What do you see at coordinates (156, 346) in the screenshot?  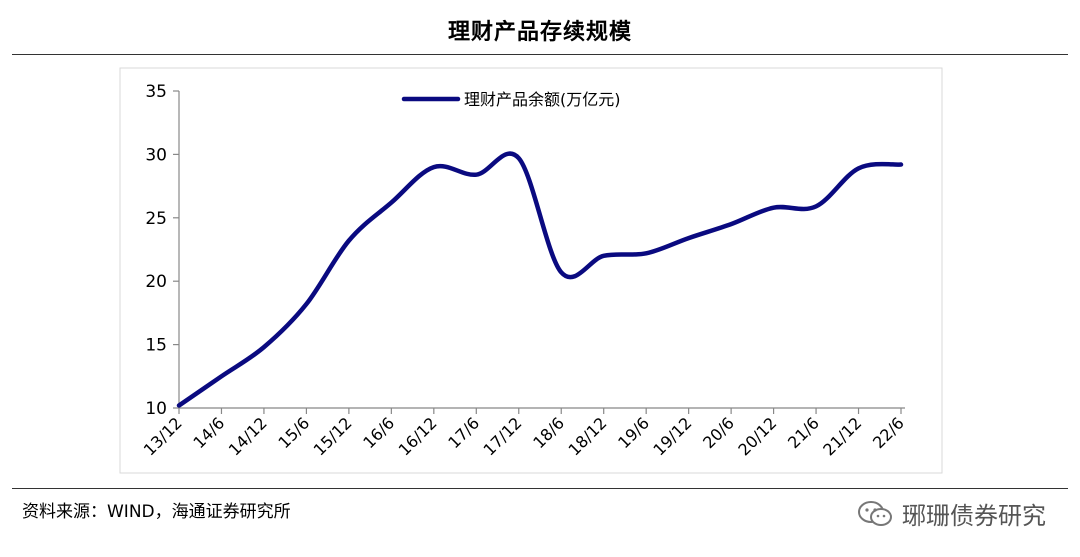 I see `y-tick-label: 15` at bounding box center [156, 346].